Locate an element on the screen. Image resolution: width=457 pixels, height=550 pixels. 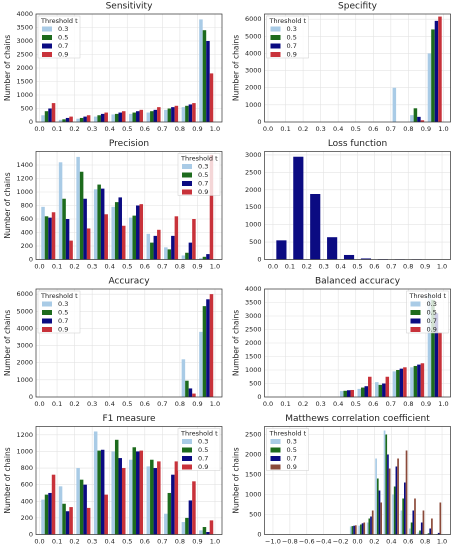
chart-title: Balanced accuracy is located at coordinates (358, 282).